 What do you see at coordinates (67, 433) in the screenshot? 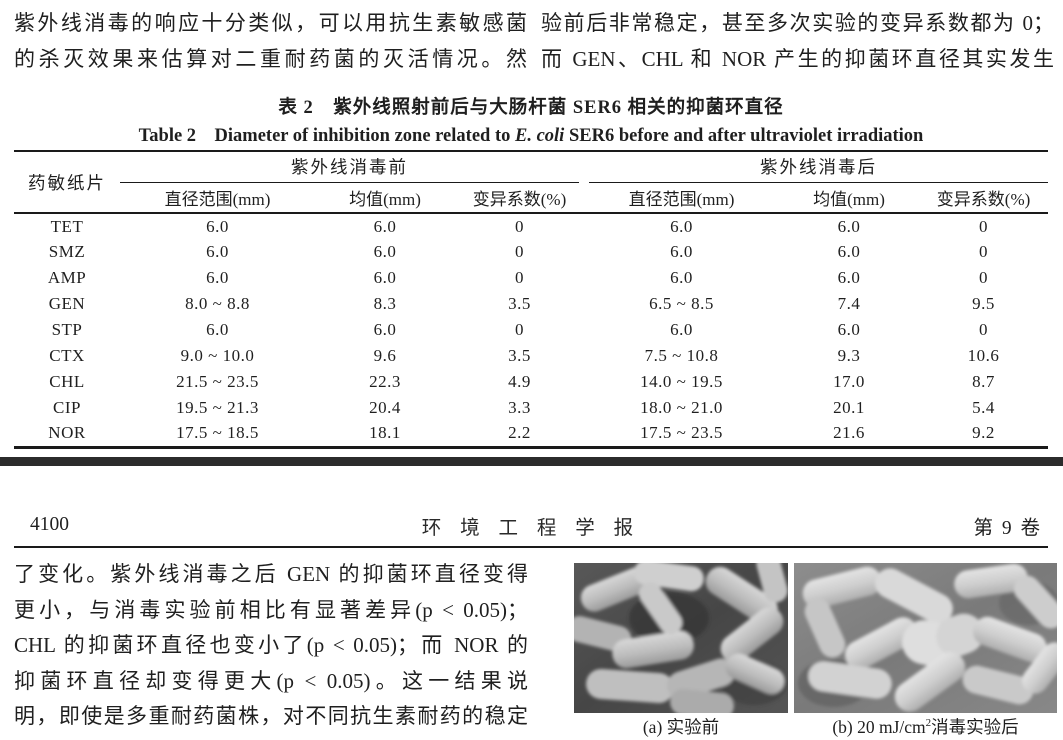
I see `disc-name-cell: NOR` at bounding box center [67, 433].